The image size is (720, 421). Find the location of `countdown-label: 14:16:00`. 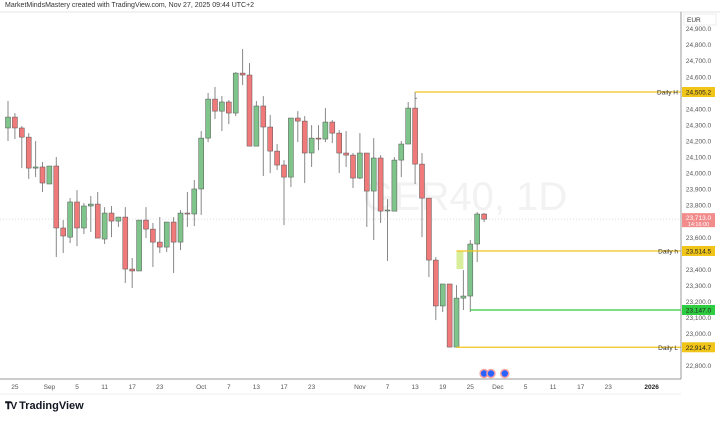

countdown-label: 14:16:00 is located at coordinates (698, 225).